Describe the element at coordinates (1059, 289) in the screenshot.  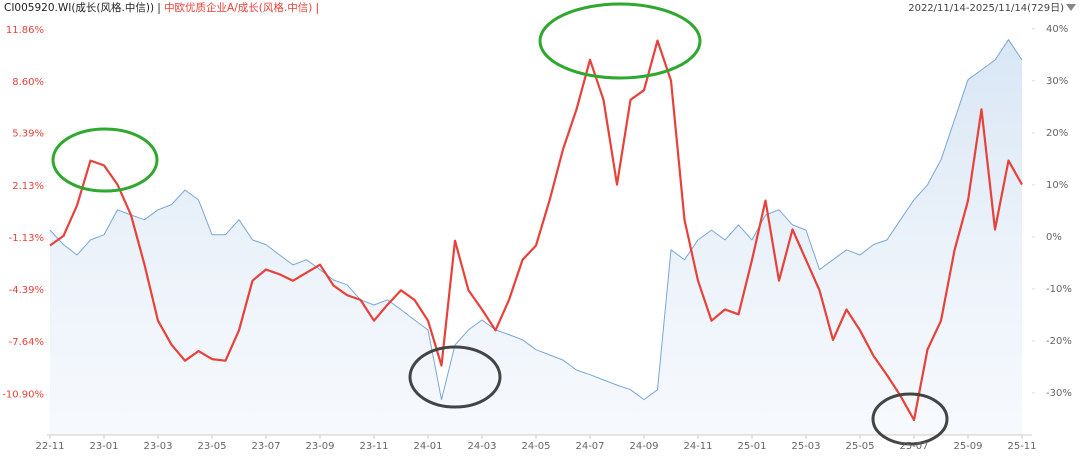
I see `y2-tick-label: -10%` at that location.